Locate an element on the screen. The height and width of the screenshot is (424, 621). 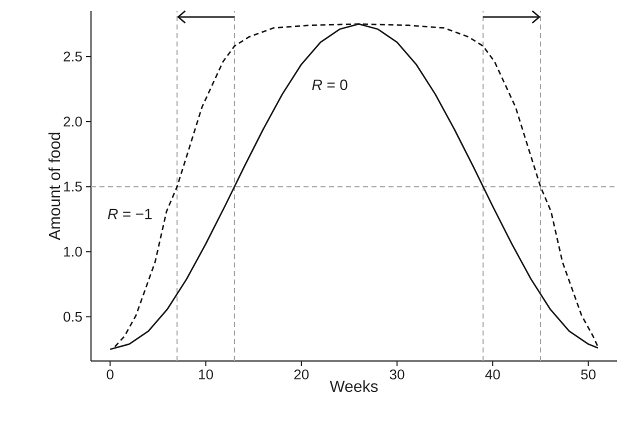
annotation: R = 0 is located at coordinates (330, 85).